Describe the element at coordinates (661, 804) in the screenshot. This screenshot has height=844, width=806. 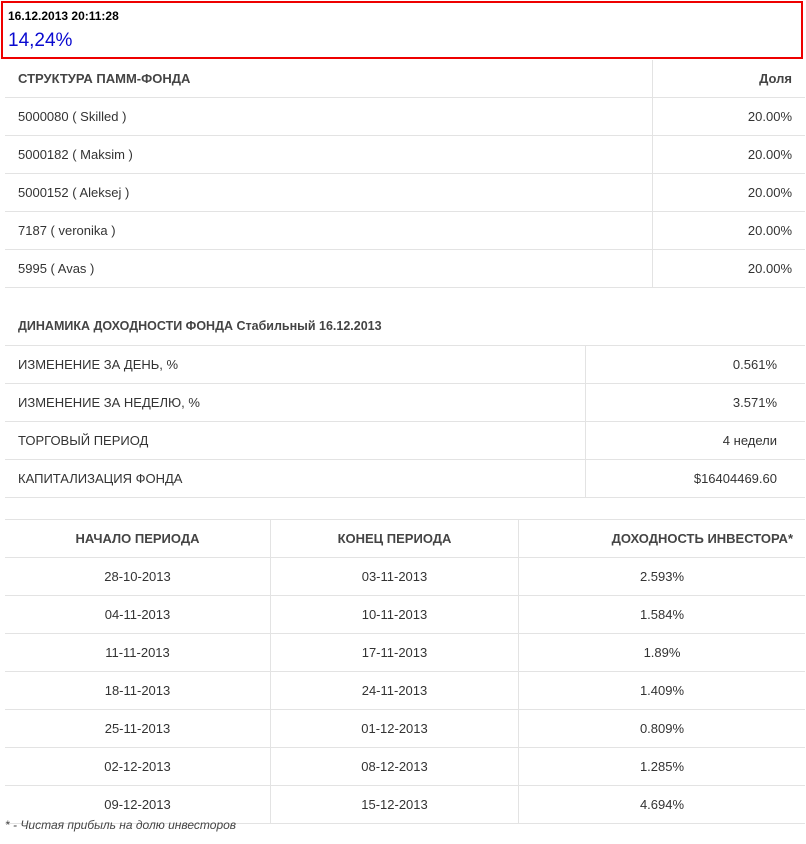
I see `period-yield: 4.694%` at that location.